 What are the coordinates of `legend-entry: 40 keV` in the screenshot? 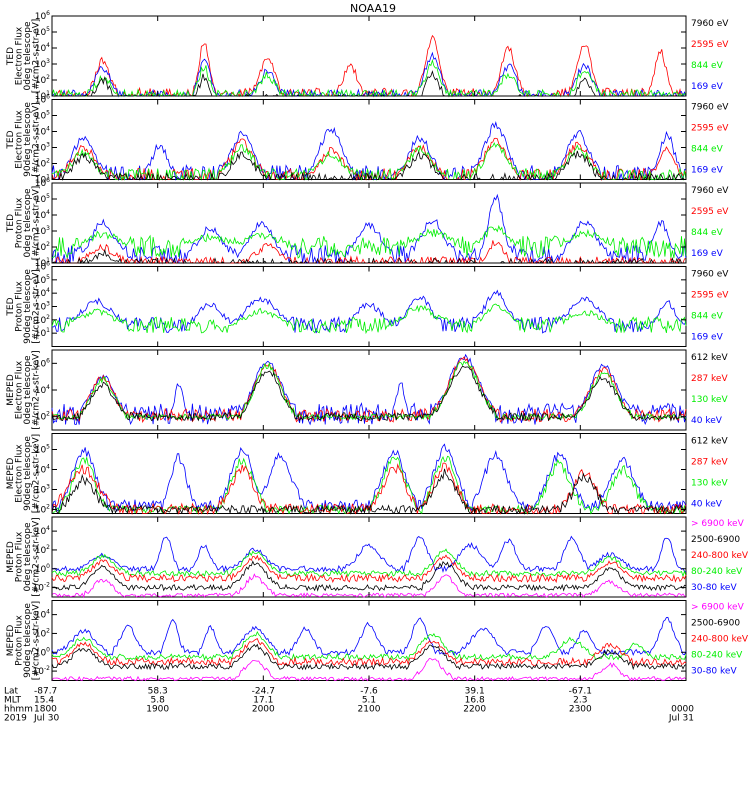 It's located at (707, 505).